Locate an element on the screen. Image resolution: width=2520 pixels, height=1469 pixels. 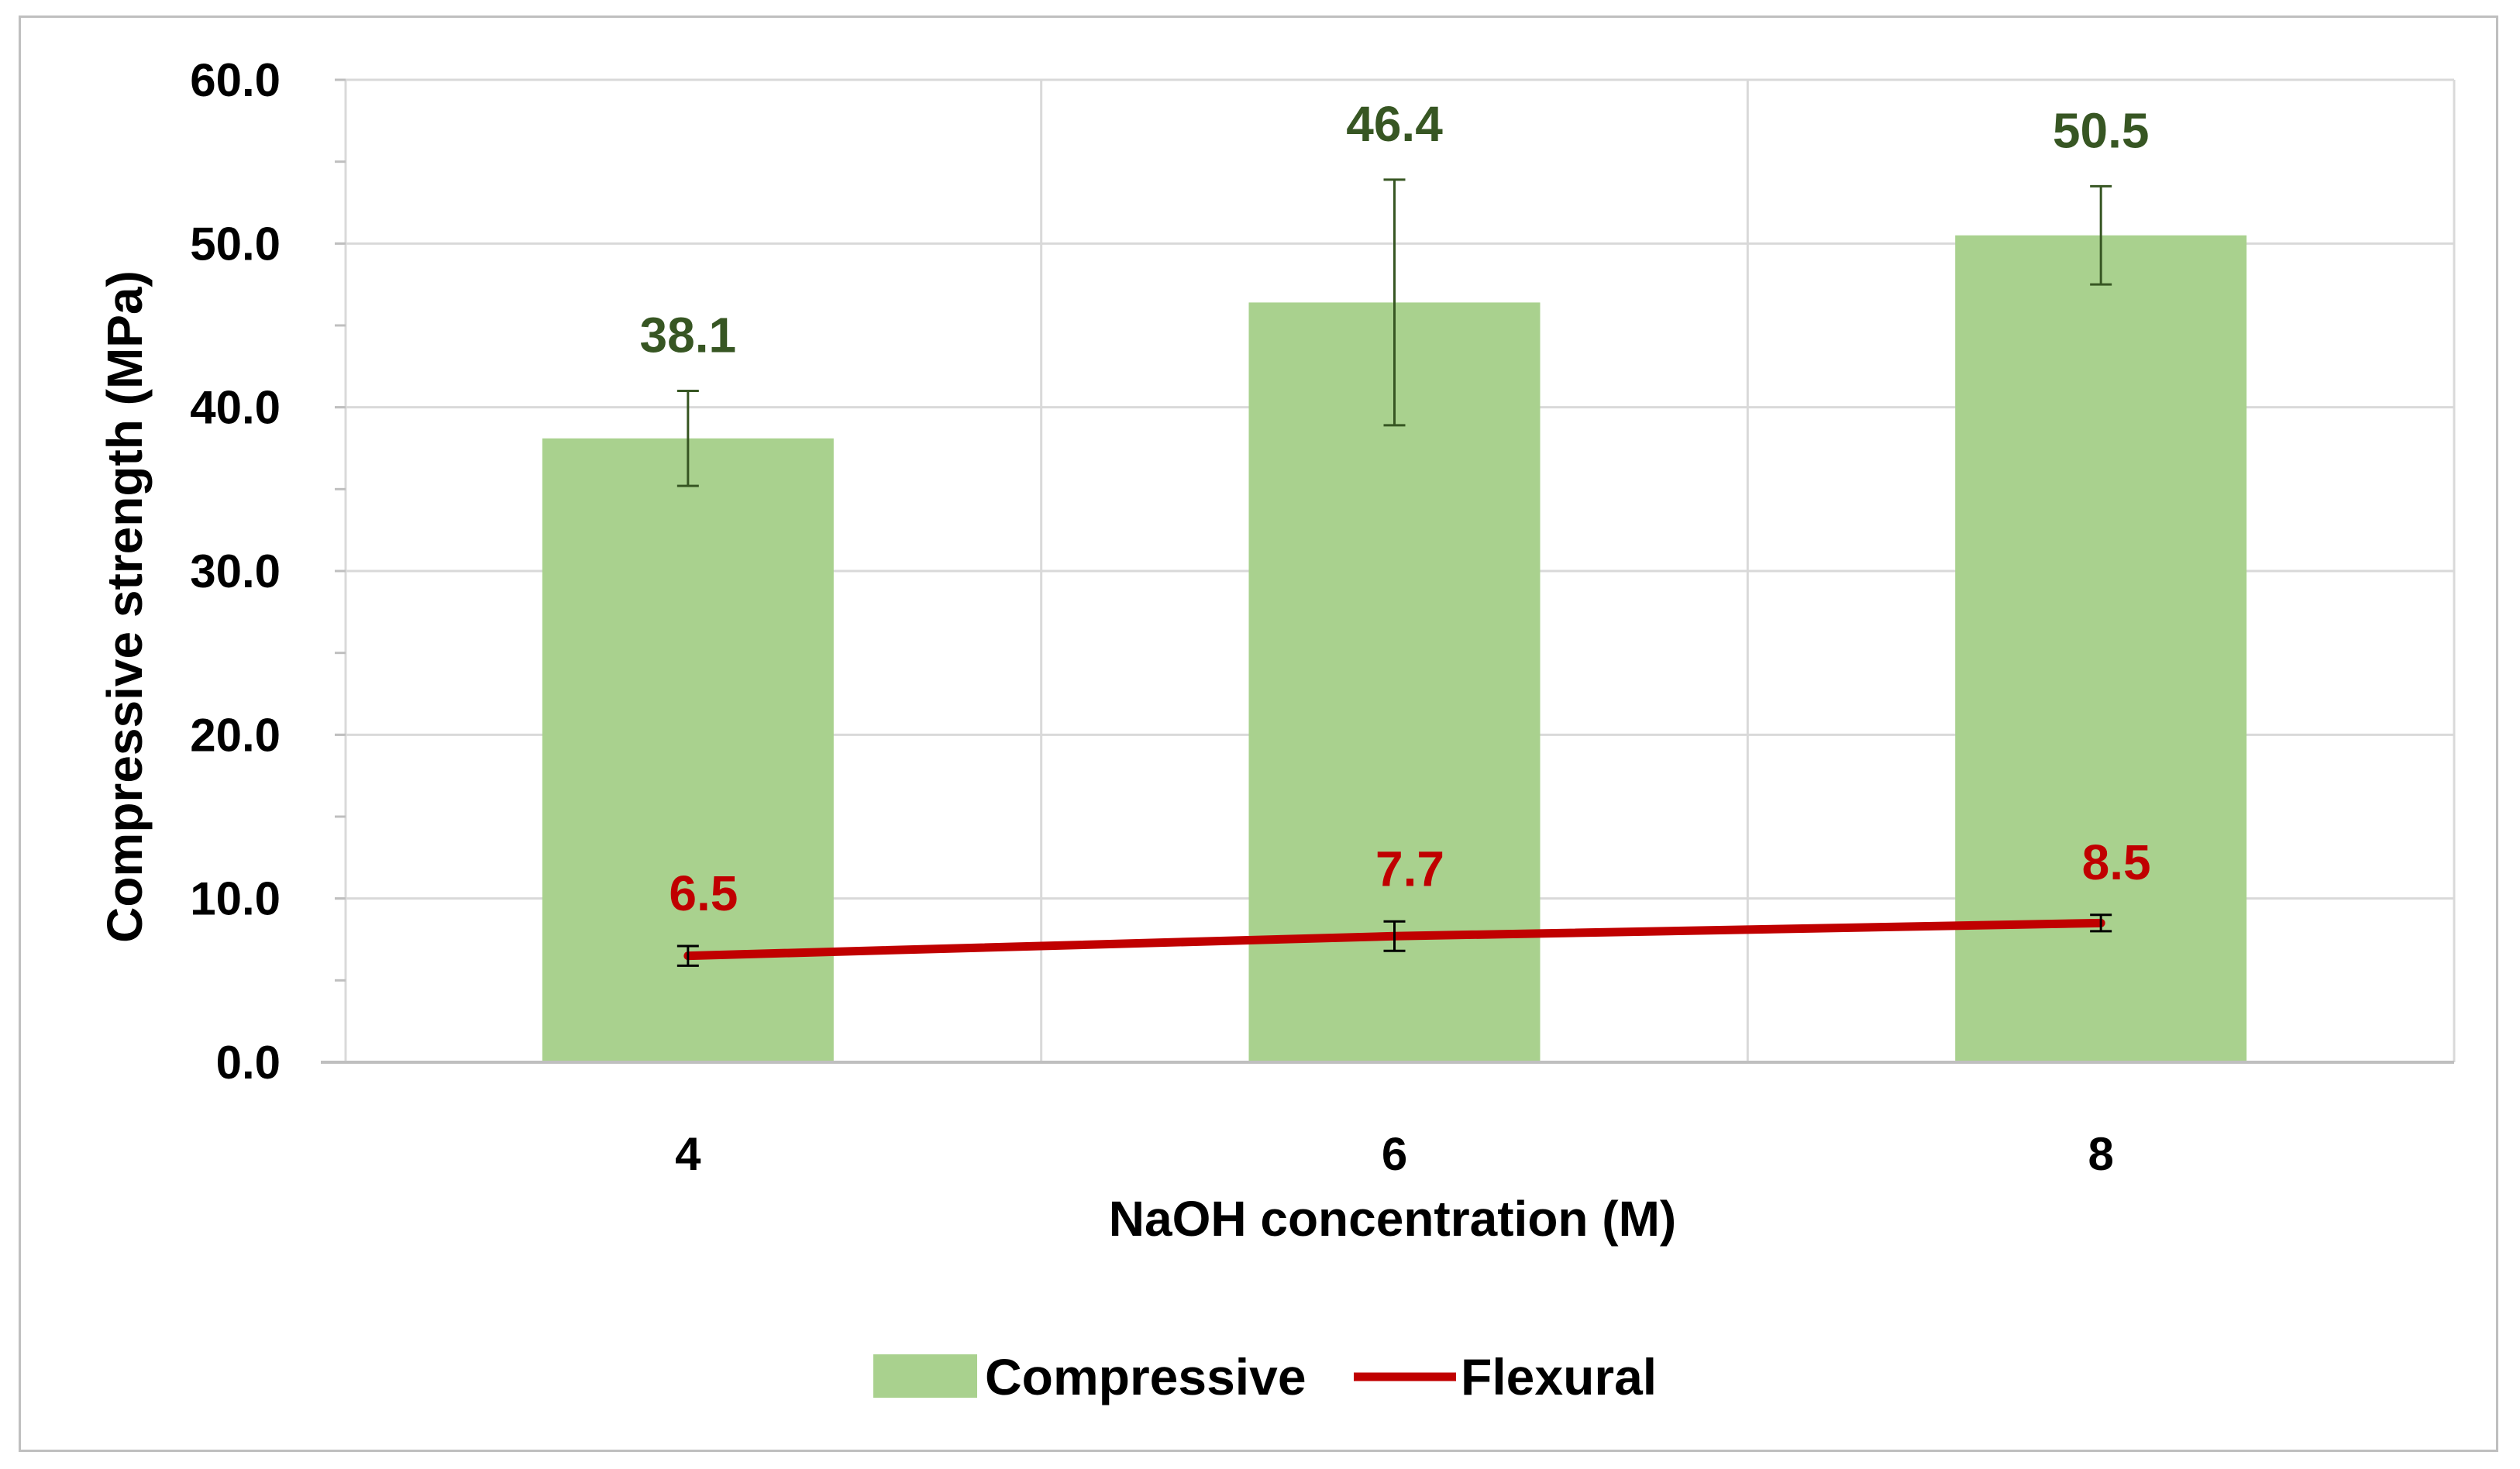
x-tick-label: 6 is located at coordinates (1395, 1154).